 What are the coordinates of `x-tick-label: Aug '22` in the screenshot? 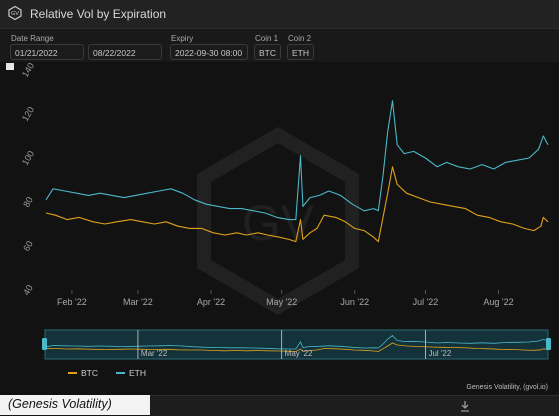 It's located at (498, 302).